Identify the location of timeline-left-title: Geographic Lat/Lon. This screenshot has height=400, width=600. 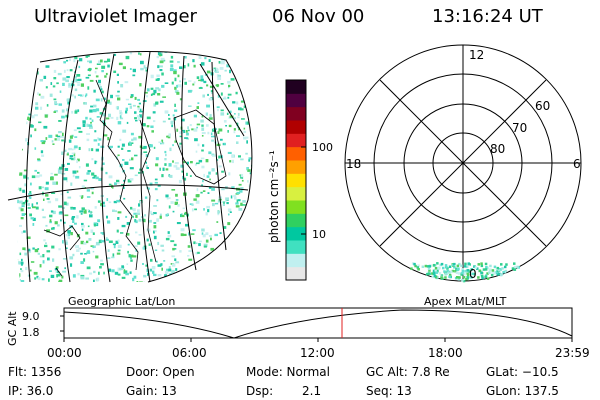
(121, 301).